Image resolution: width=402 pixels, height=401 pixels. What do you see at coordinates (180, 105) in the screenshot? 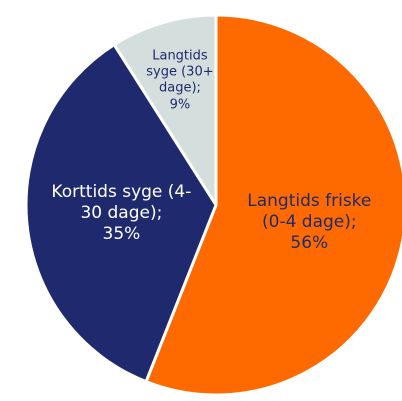
I see `value-label: 9%` at bounding box center [180, 105].